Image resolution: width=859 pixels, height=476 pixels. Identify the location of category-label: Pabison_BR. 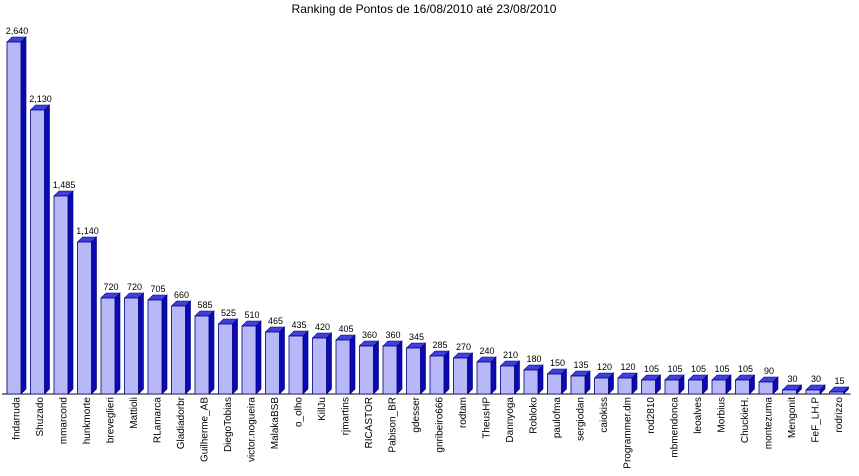
(393, 425).